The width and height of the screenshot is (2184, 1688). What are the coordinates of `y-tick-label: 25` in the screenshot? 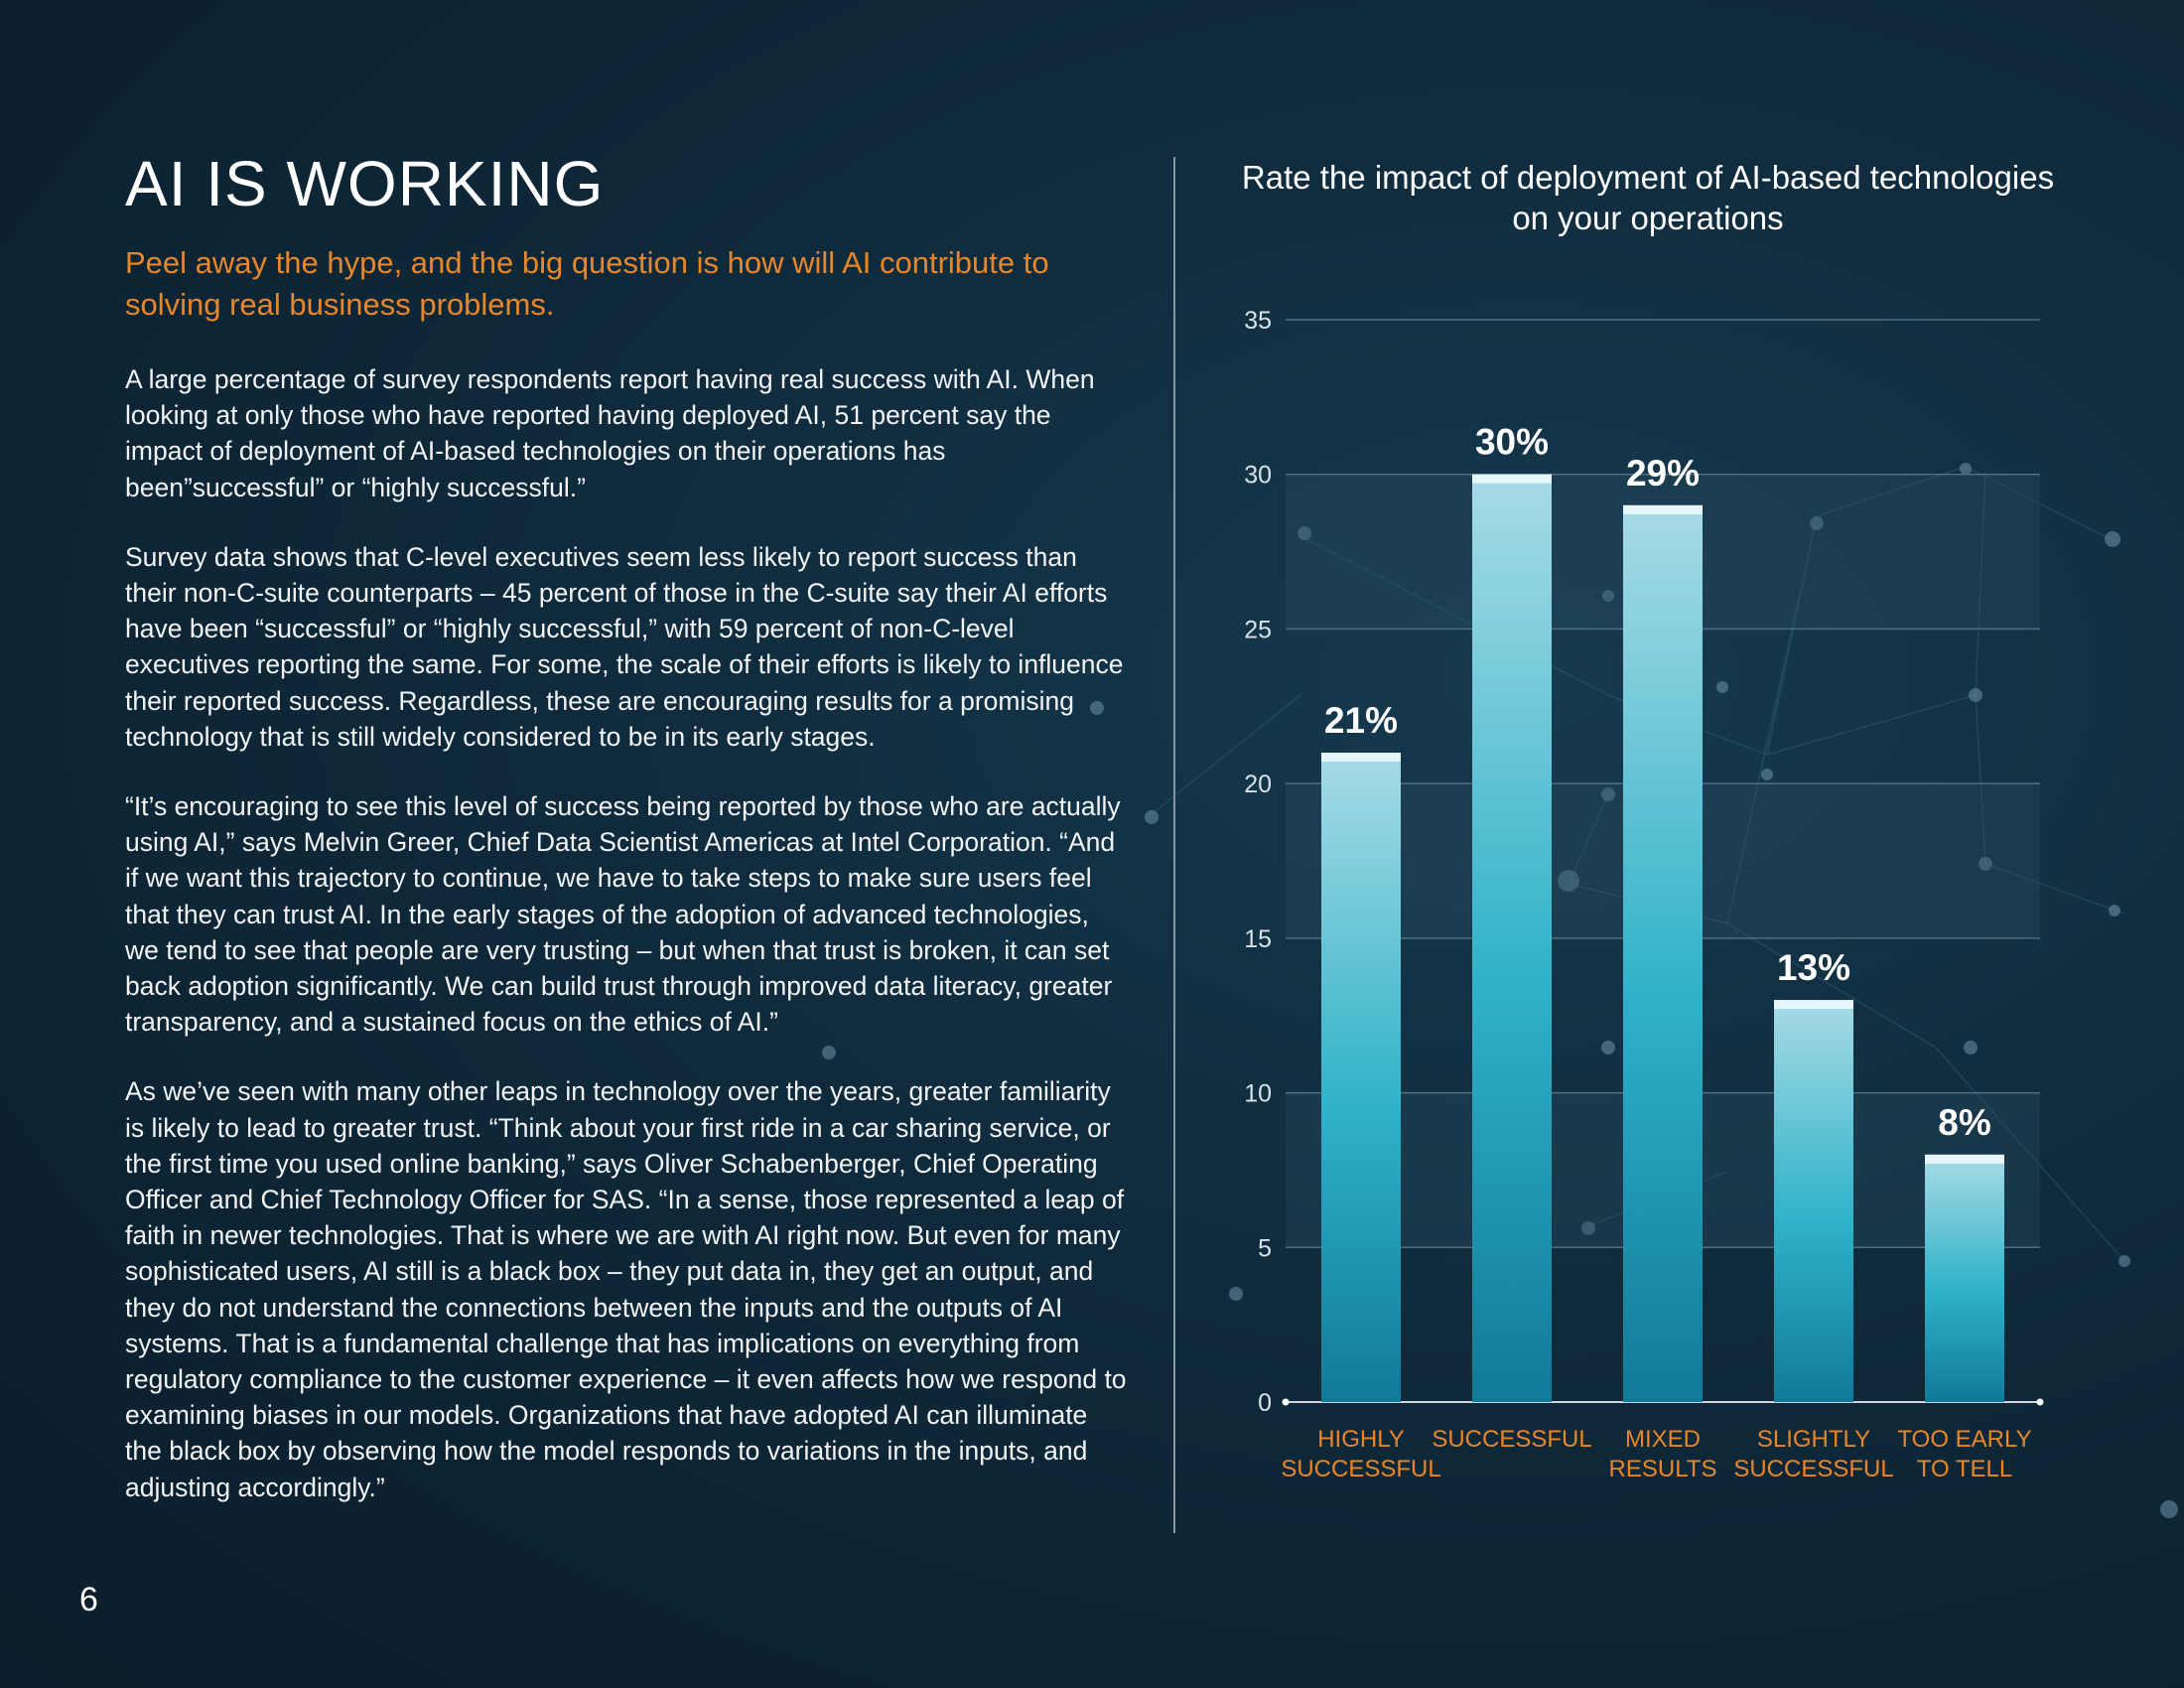 It's located at (1258, 629).